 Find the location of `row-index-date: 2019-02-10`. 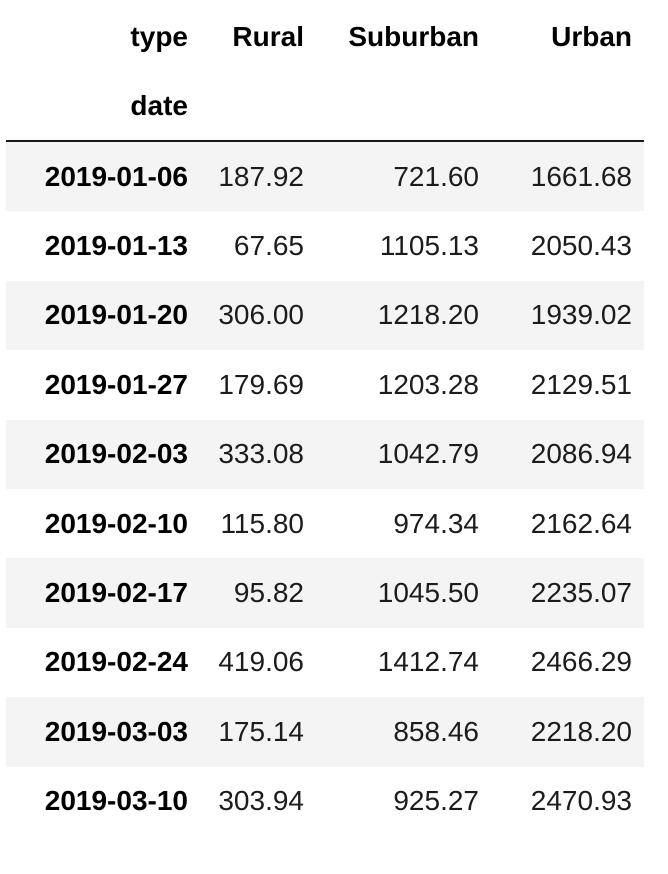

row-index-date: 2019-02-10 is located at coordinates (116, 523).